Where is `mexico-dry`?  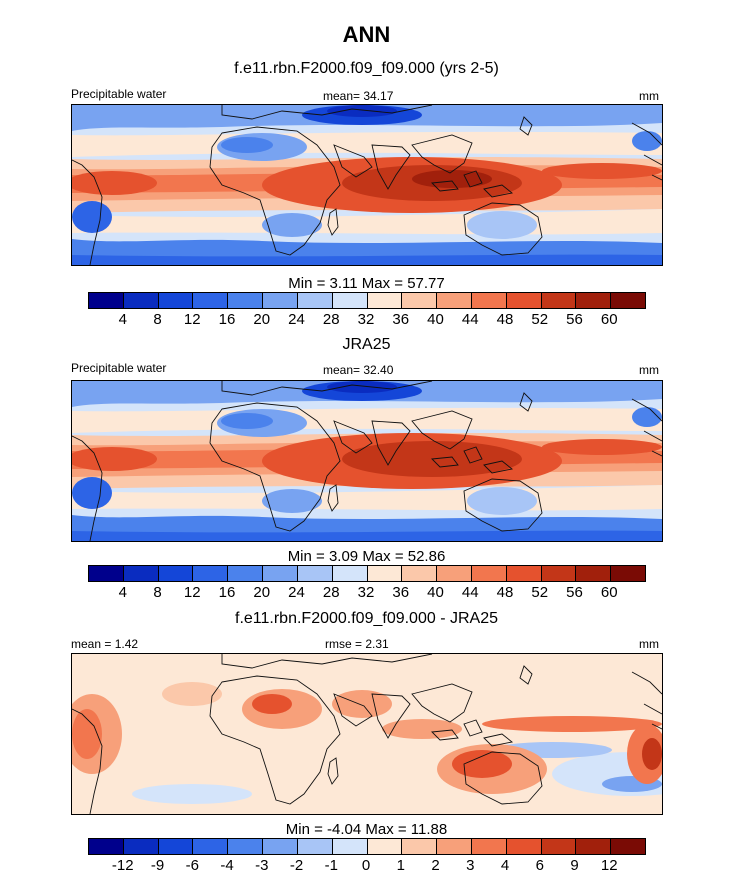
mexico-dry is located at coordinates (647, 417).